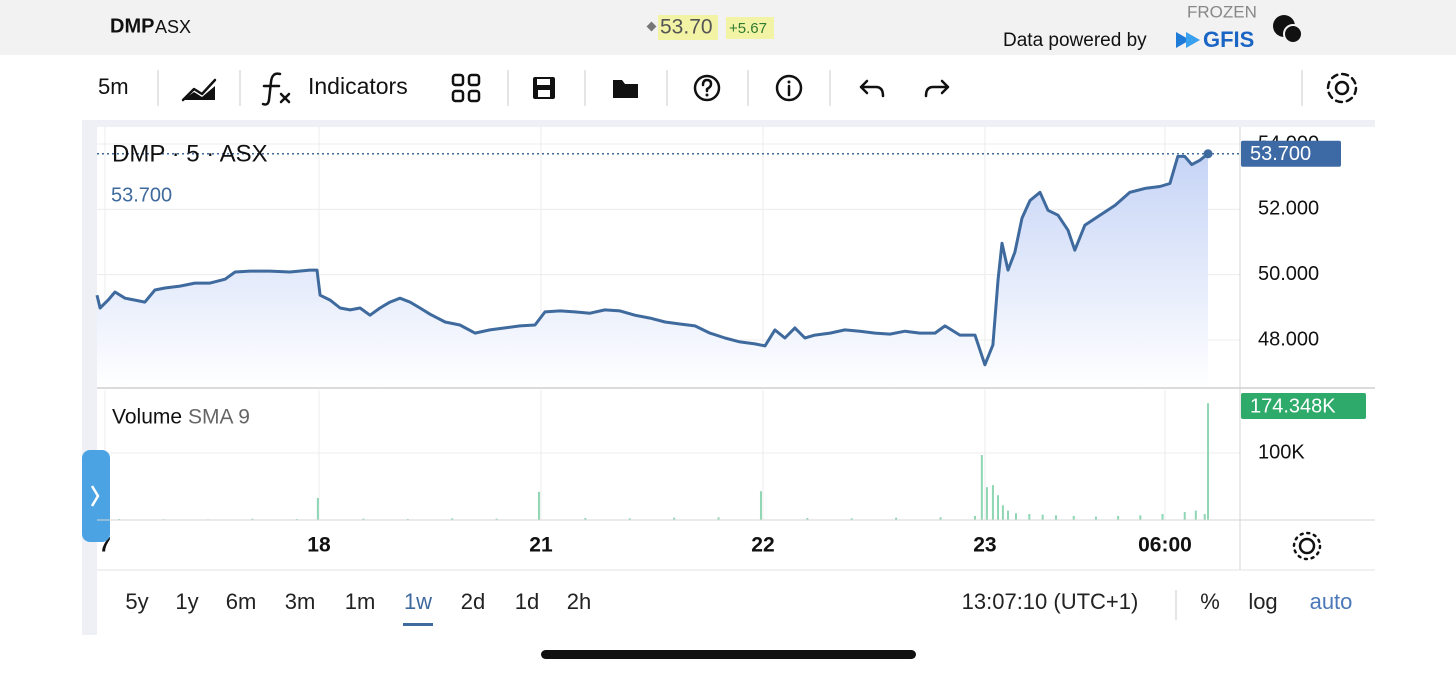  Describe the element at coordinates (1075, 40) in the screenshot. I see `provider-text: Data powered by` at that location.